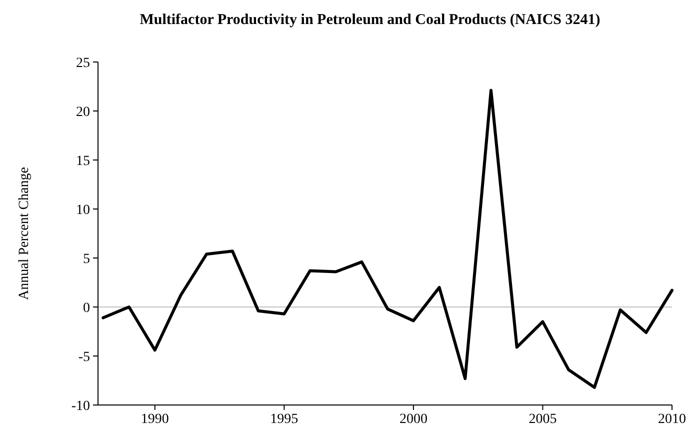  Describe the element at coordinates (86, 259) in the screenshot. I see `y-tick-label: 5` at that location.